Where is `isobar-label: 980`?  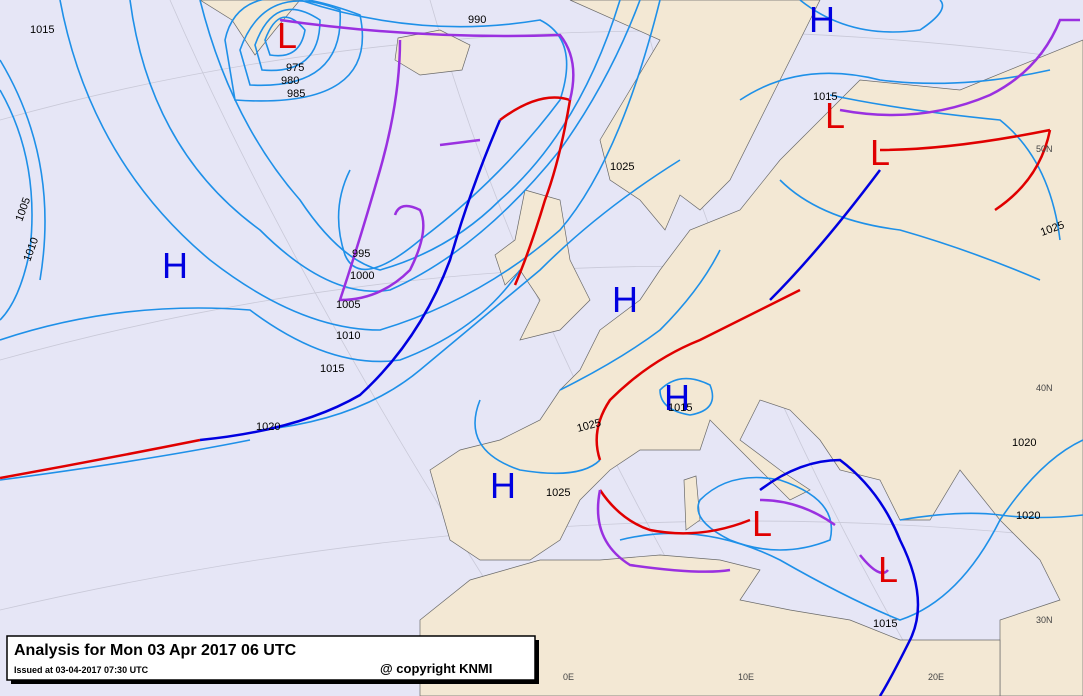 isobar-label: 980 is located at coordinates (290, 81).